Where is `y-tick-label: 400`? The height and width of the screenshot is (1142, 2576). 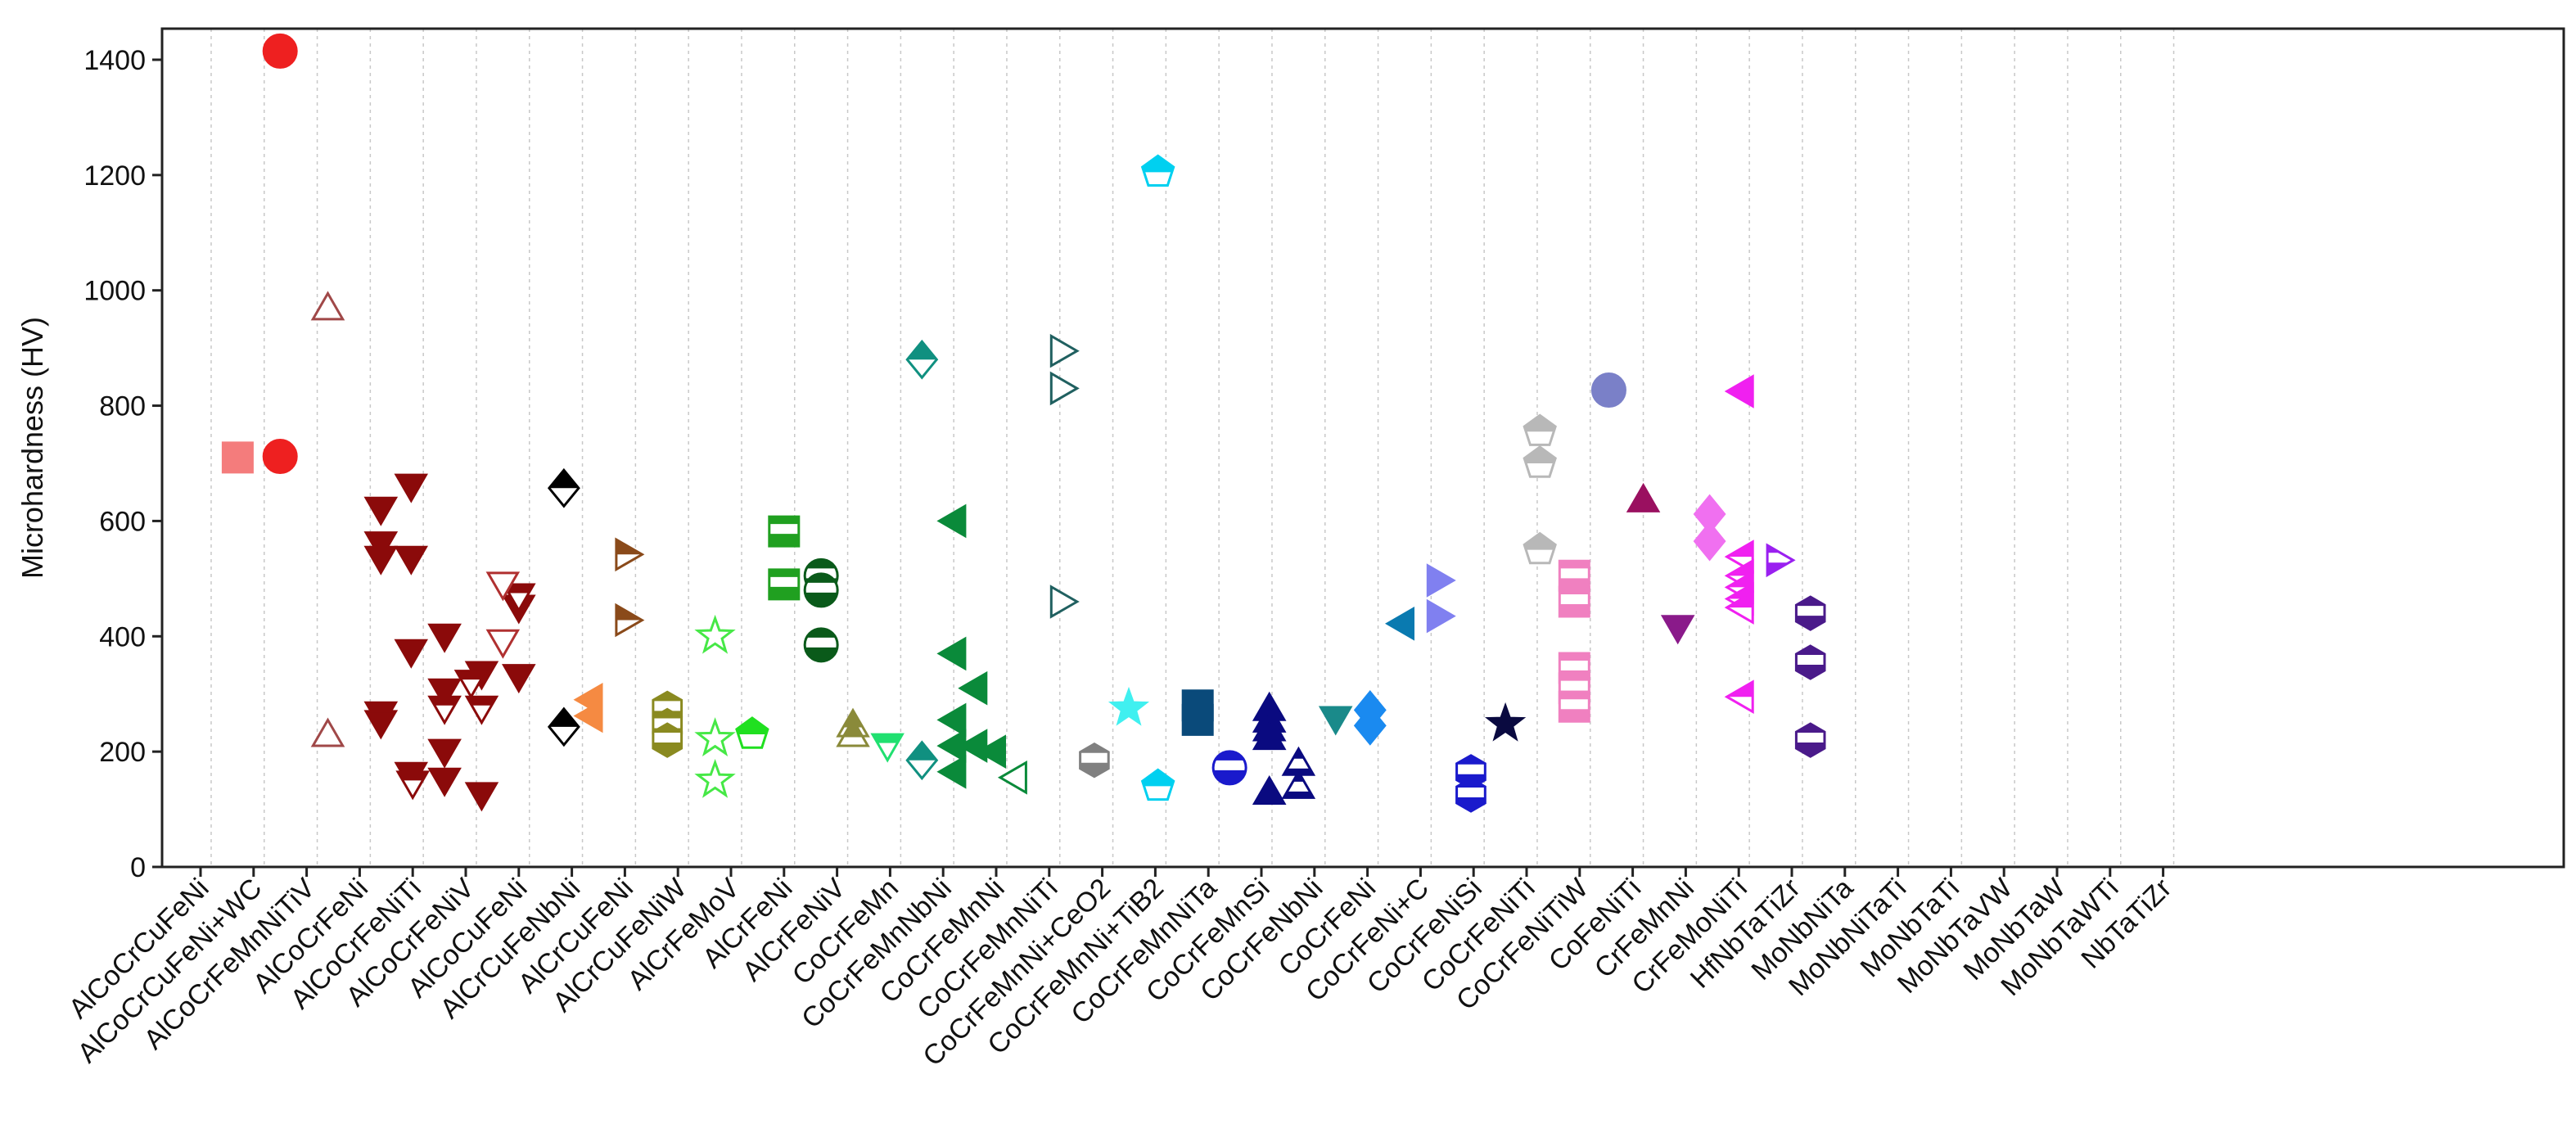
y-tick-label: 400 is located at coordinates (122, 637).